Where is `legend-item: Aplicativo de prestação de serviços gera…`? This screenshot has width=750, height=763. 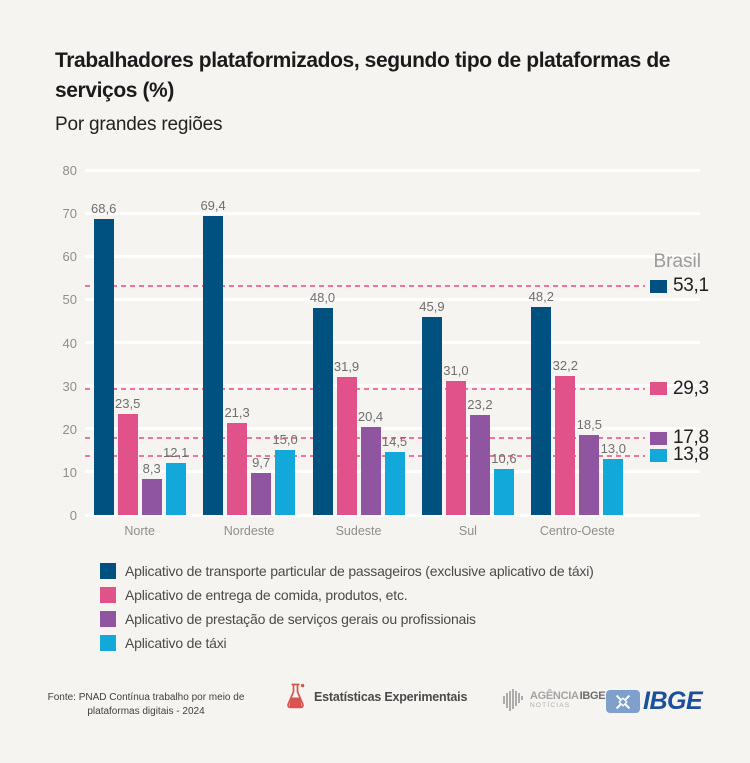 legend-item: Aplicativo de prestação de serviços gera… is located at coordinates (347, 618).